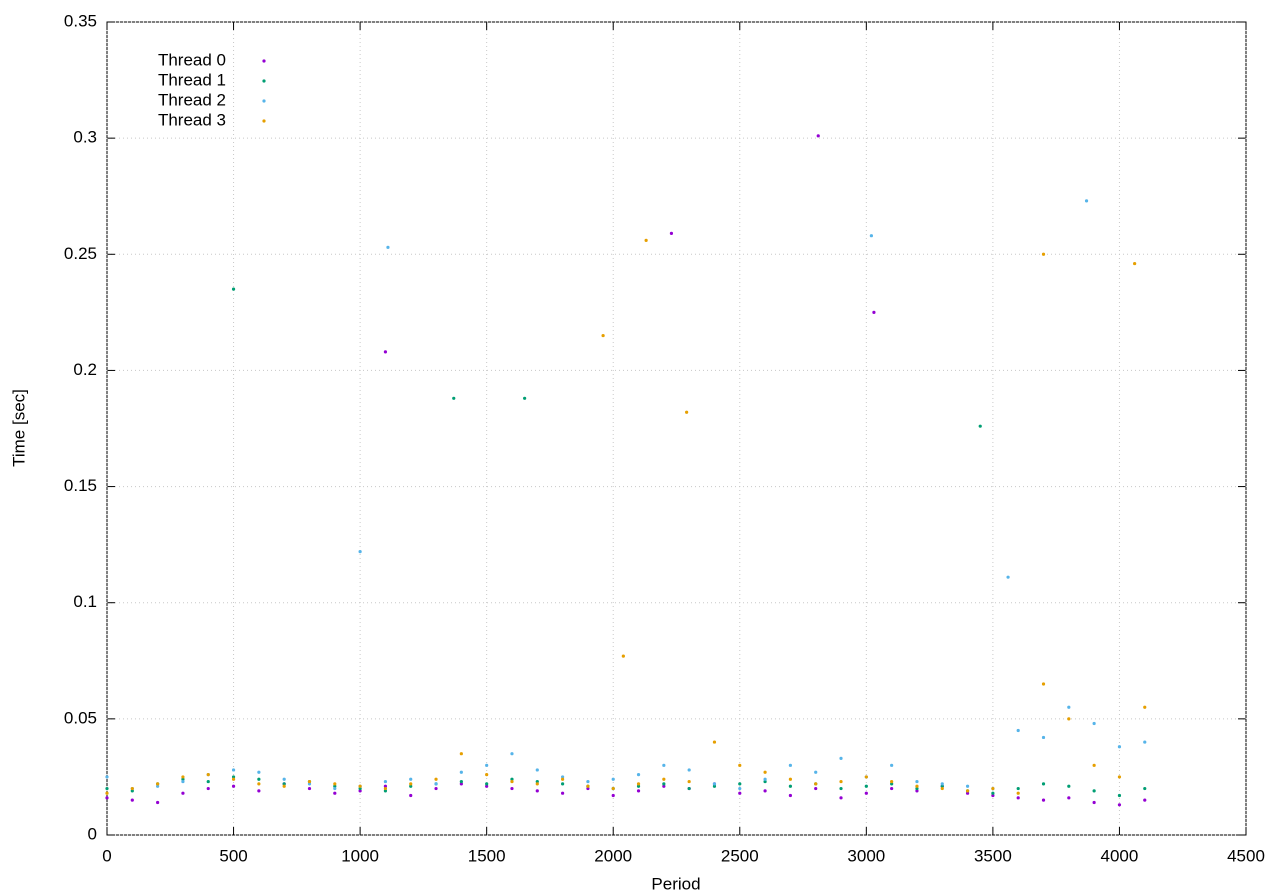 The width and height of the screenshot is (1280, 896). What do you see at coordinates (993, 855) in the screenshot?
I see `x-tick-label: 3500` at bounding box center [993, 855].